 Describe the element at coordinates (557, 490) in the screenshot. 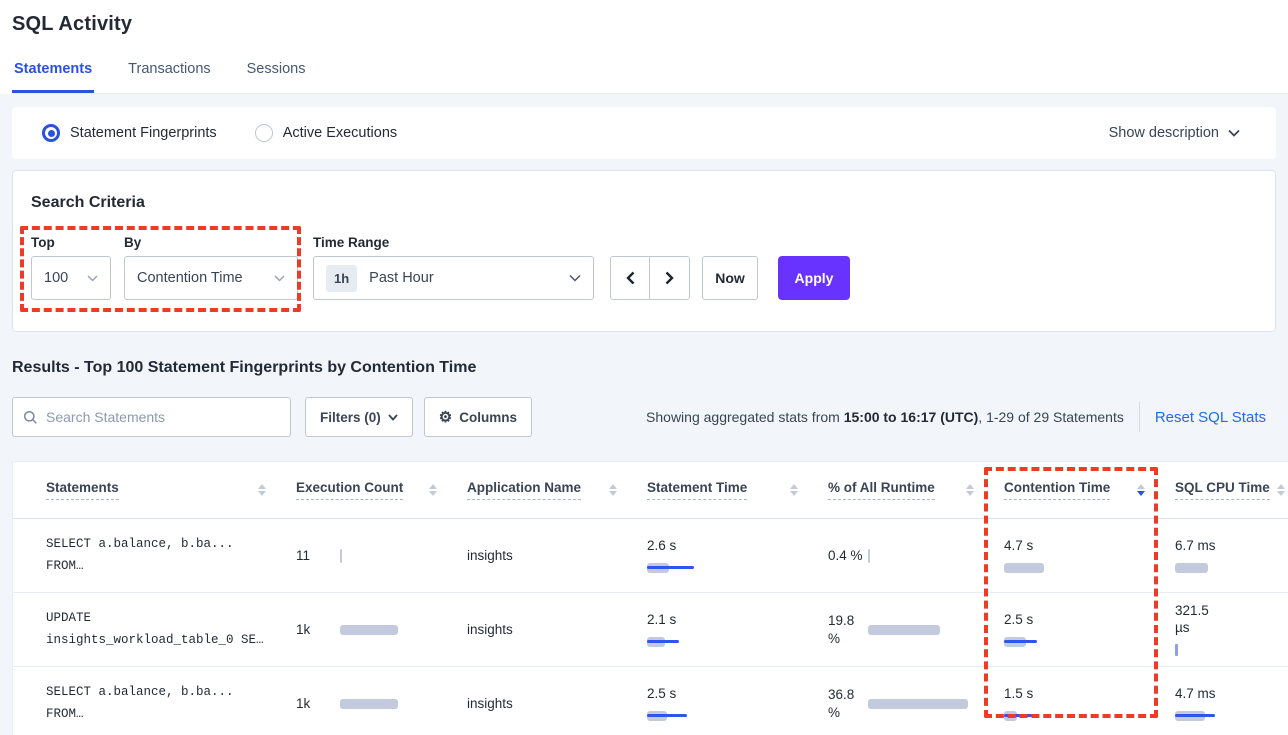

I see `column-header-application_name: Application Name` at that location.